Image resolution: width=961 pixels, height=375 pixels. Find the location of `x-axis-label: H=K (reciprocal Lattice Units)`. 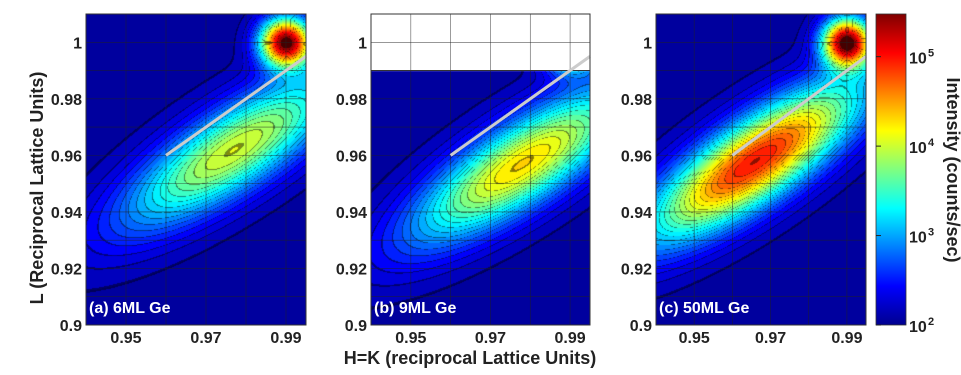

x-axis-label: H=K (reciprocal Lattice Units) is located at coordinates (470, 358).